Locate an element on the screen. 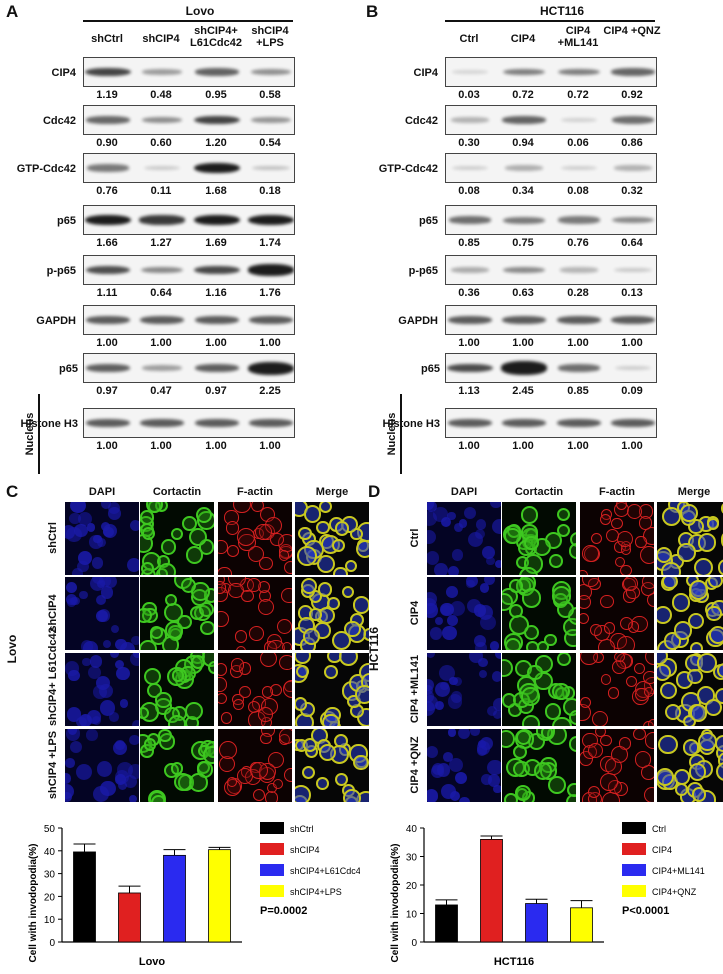 The width and height of the screenshot is (723, 974). blot-a-value: 1.00 is located at coordinates (216, 343).